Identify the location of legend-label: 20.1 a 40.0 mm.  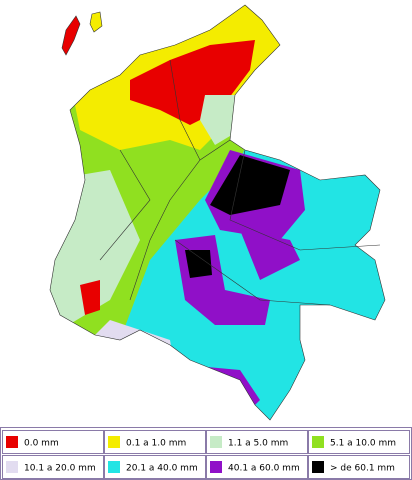
(162, 469).